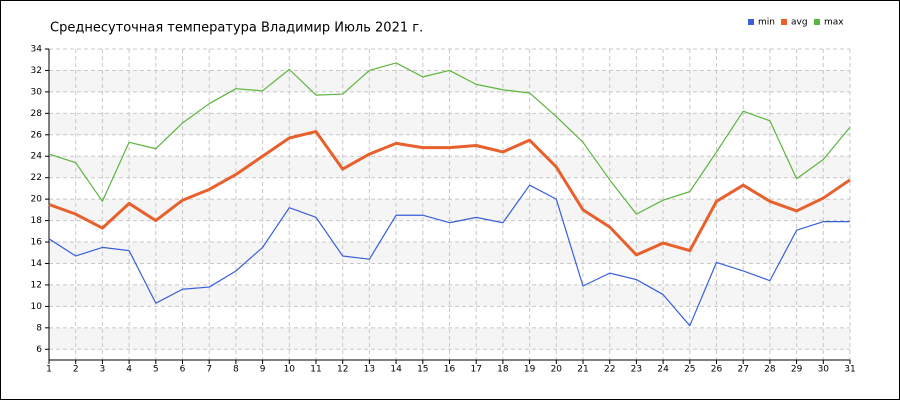 Image resolution: width=900 pixels, height=400 pixels. Describe the element at coordinates (530, 370) in the screenshot. I see `x-tick-label: 19` at that location.